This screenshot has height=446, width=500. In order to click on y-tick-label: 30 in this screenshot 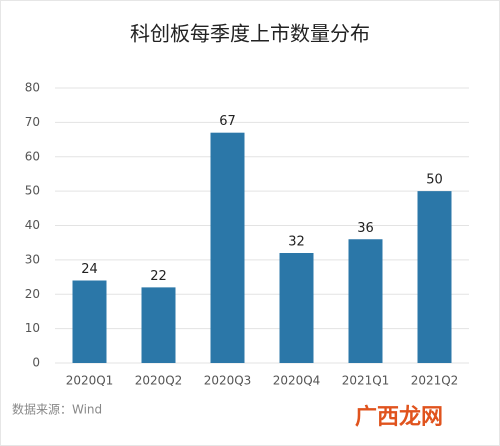, I will do `click(32, 259)`.